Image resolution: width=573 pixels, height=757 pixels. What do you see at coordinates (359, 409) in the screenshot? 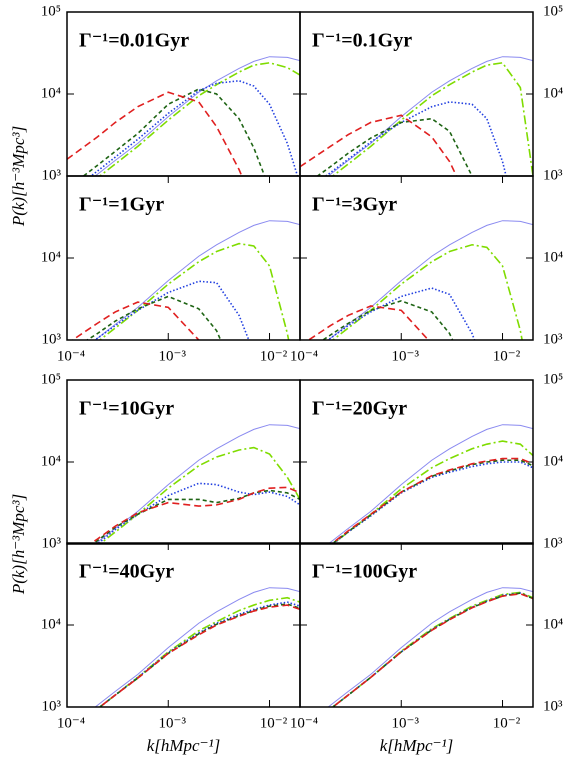
I see `panel-title: Γ⁻¹=20Gyr` at bounding box center [359, 409].